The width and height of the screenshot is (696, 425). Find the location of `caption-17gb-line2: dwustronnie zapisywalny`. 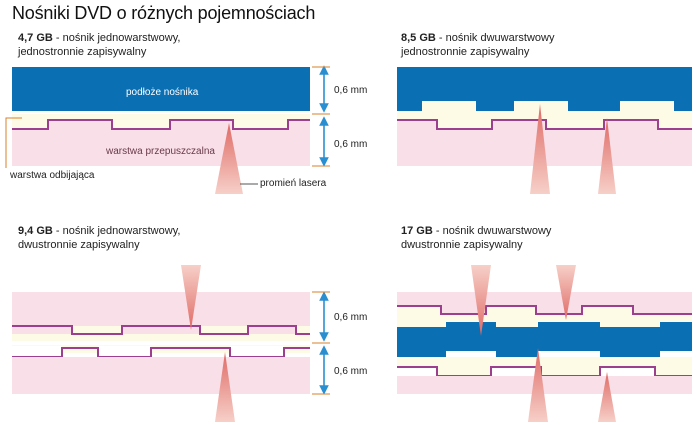

caption-17gb-line2: dwustronnie zapisywalny is located at coordinates (462, 245).